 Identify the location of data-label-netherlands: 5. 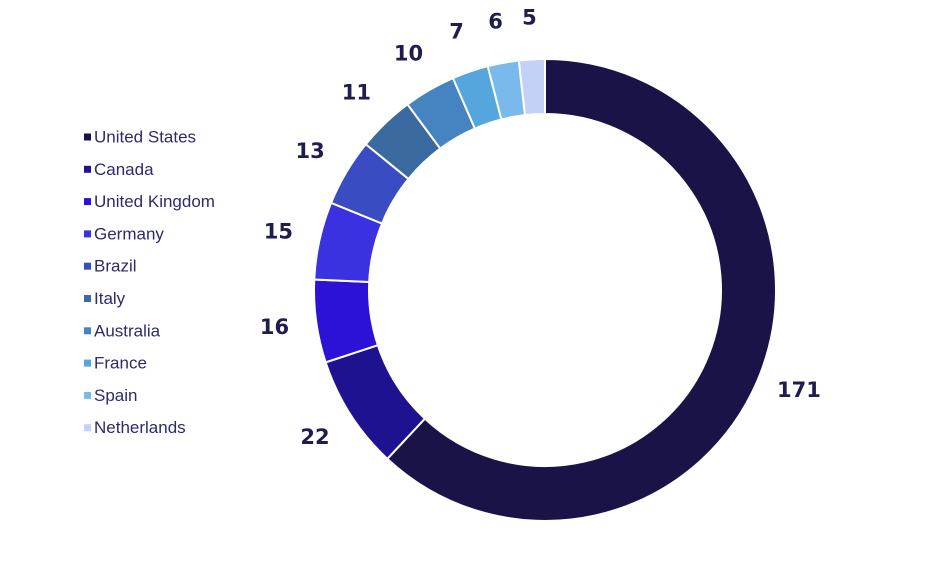
(529, 17).